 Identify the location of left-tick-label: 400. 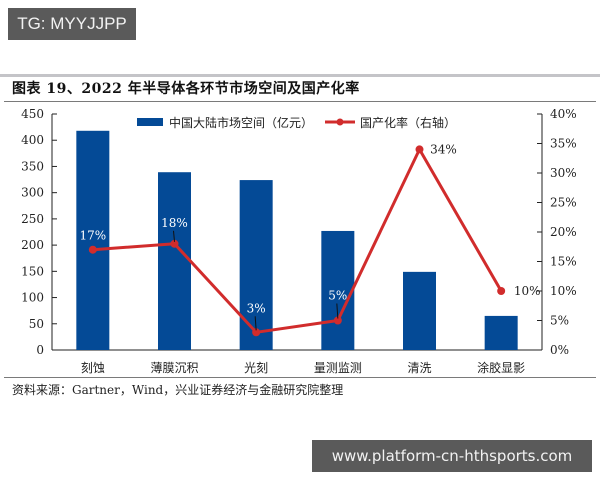
(32, 140).